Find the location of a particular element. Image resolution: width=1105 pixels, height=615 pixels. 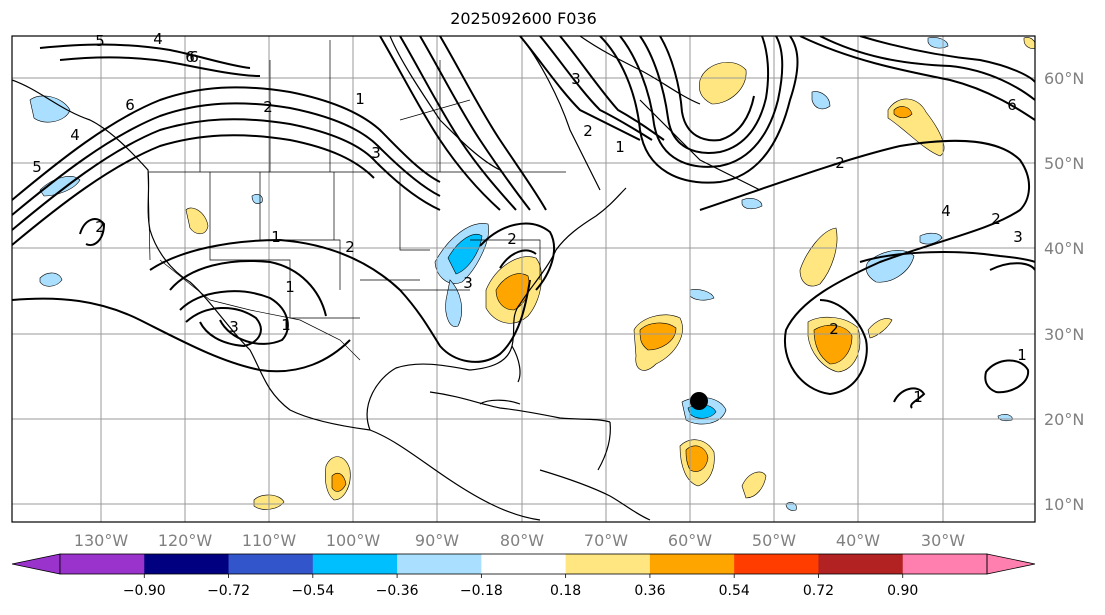

latitude-label: 20°N is located at coordinates (1064, 419).